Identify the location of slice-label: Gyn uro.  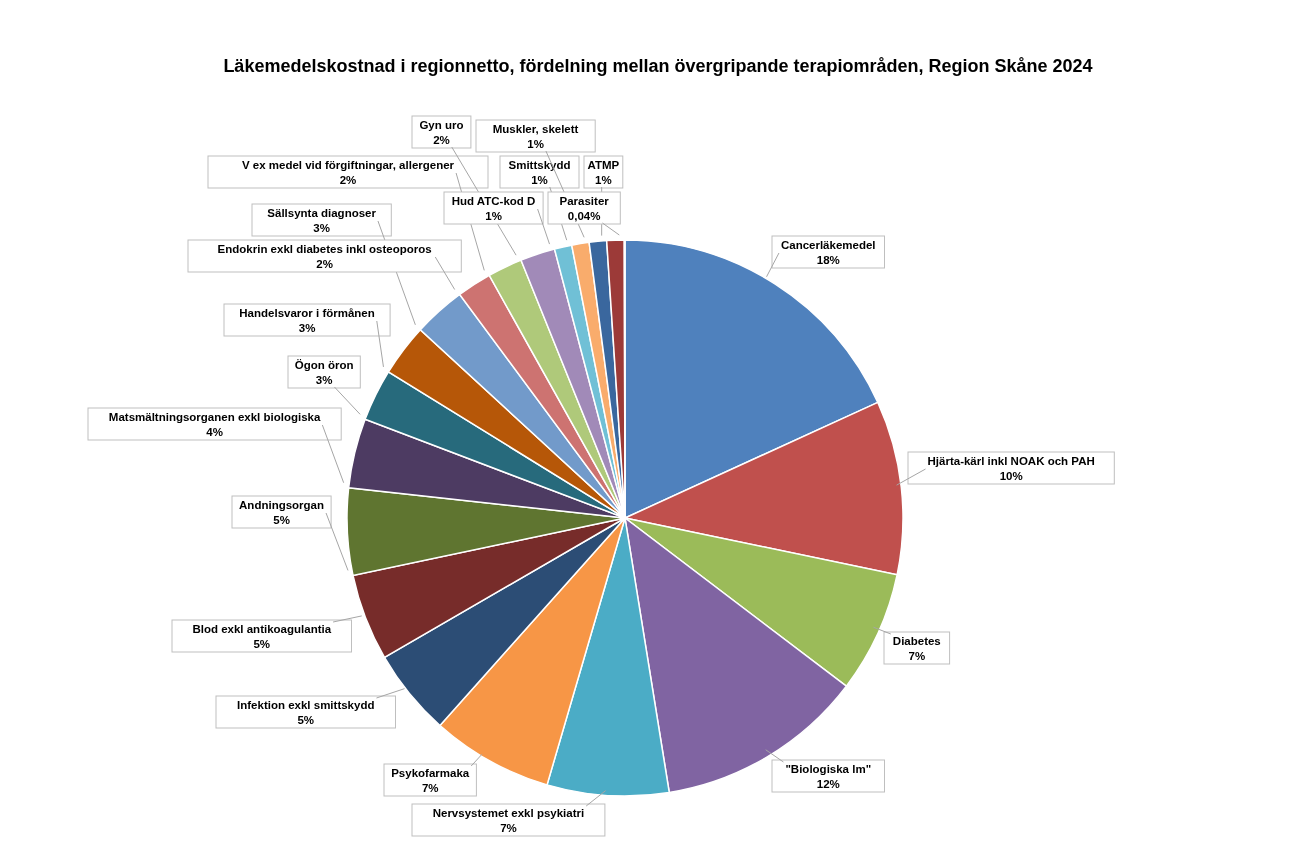
(441, 125).